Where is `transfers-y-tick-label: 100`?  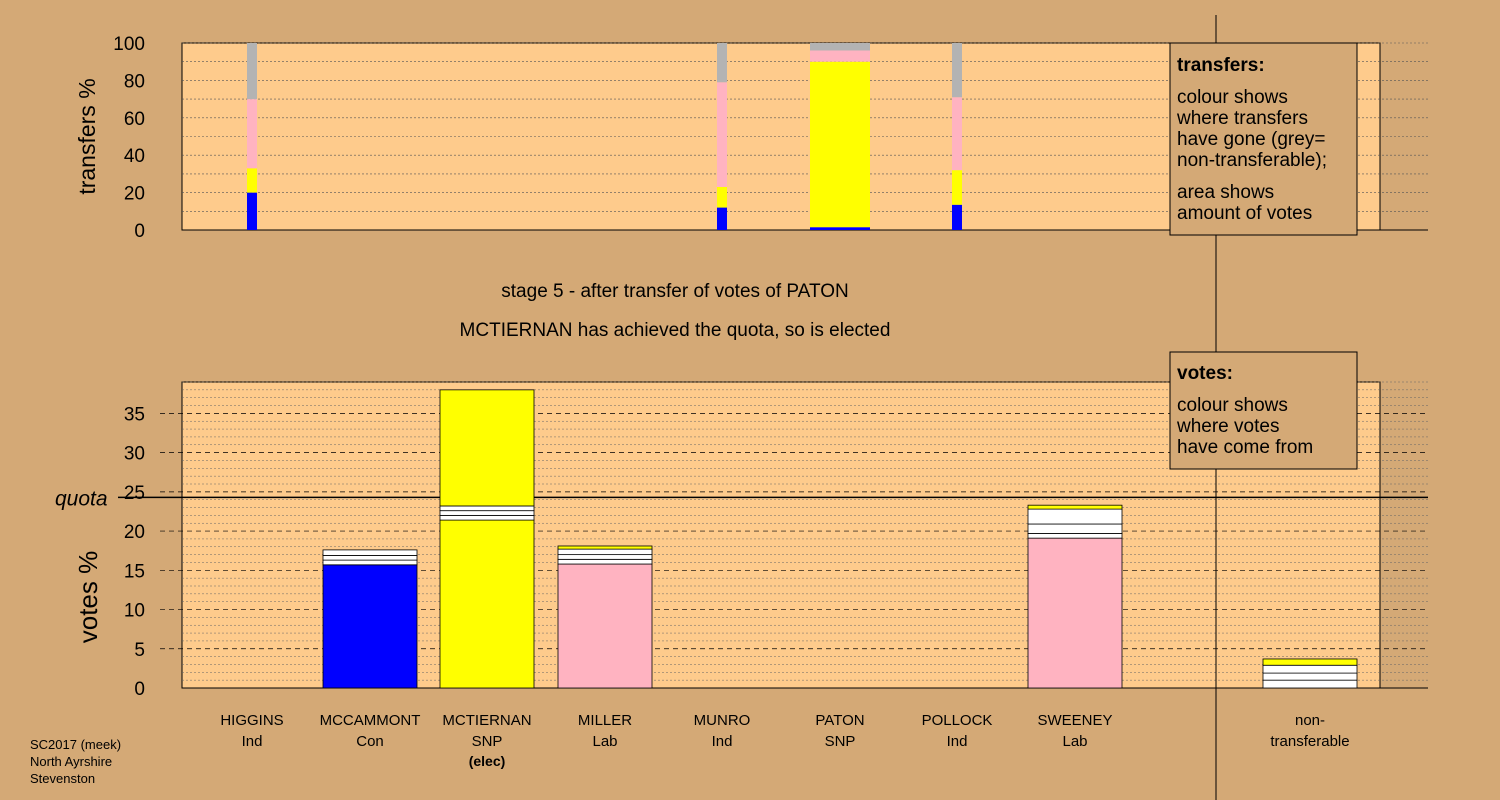 transfers-y-tick-label: 100 is located at coordinates (129, 44).